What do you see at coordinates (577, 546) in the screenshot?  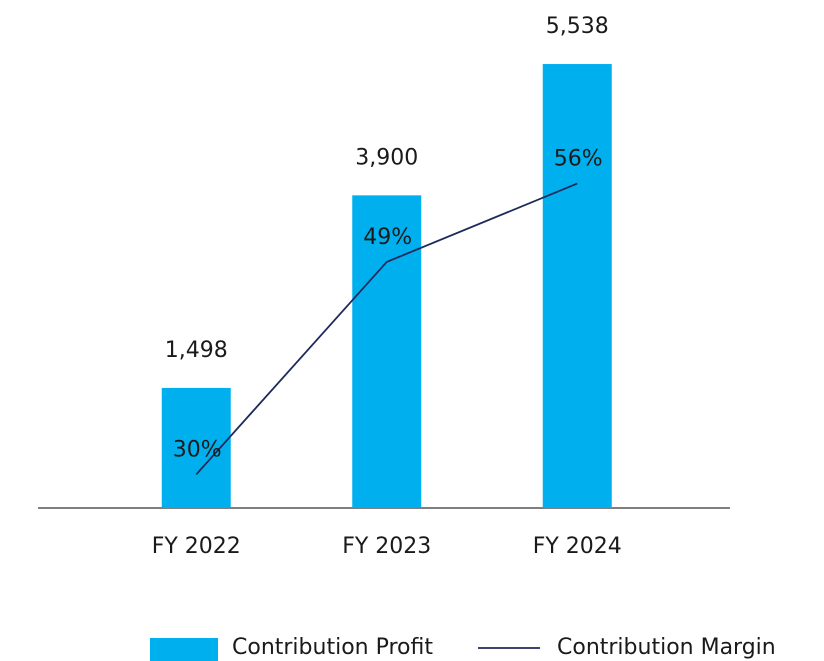 I see `x-tick-label: FY 2024` at bounding box center [577, 546].